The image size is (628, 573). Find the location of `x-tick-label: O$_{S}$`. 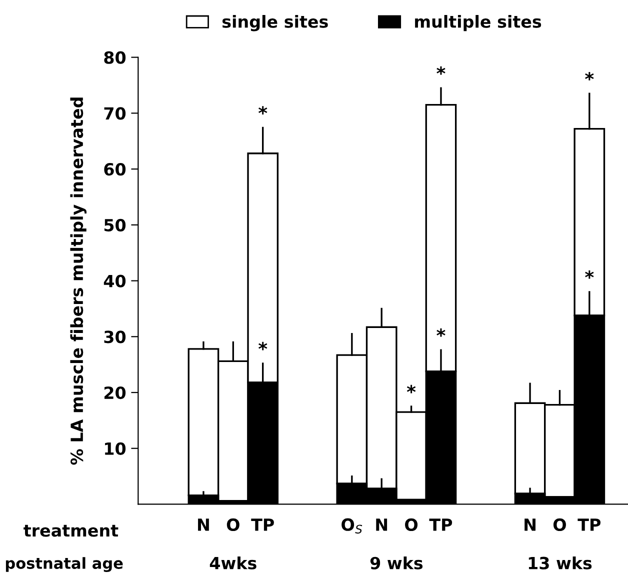

x-tick-label: O$_{S}$ is located at coordinates (352, 526).